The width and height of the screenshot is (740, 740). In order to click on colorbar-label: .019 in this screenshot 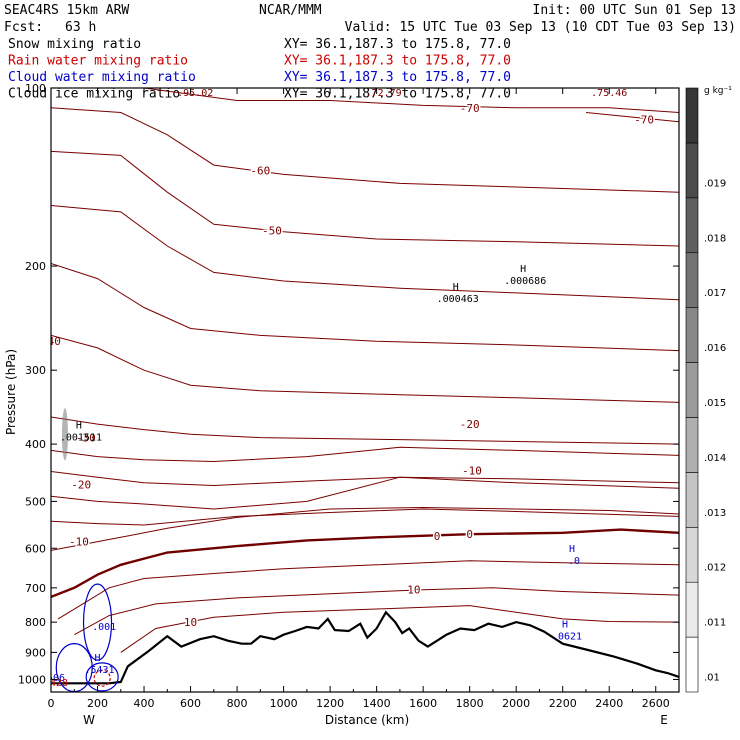, I will do `click(715, 183)`.